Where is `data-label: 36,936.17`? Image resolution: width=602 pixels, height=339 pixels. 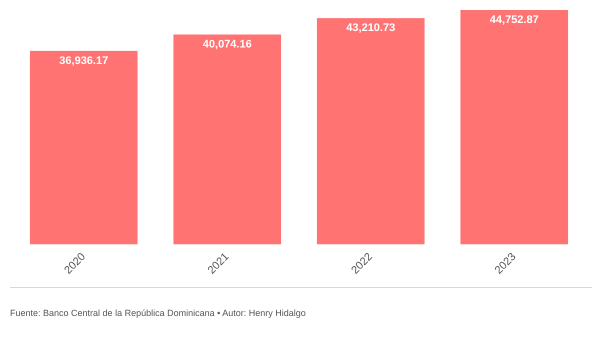 data-label: 36,936.17 is located at coordinates (83, 60).